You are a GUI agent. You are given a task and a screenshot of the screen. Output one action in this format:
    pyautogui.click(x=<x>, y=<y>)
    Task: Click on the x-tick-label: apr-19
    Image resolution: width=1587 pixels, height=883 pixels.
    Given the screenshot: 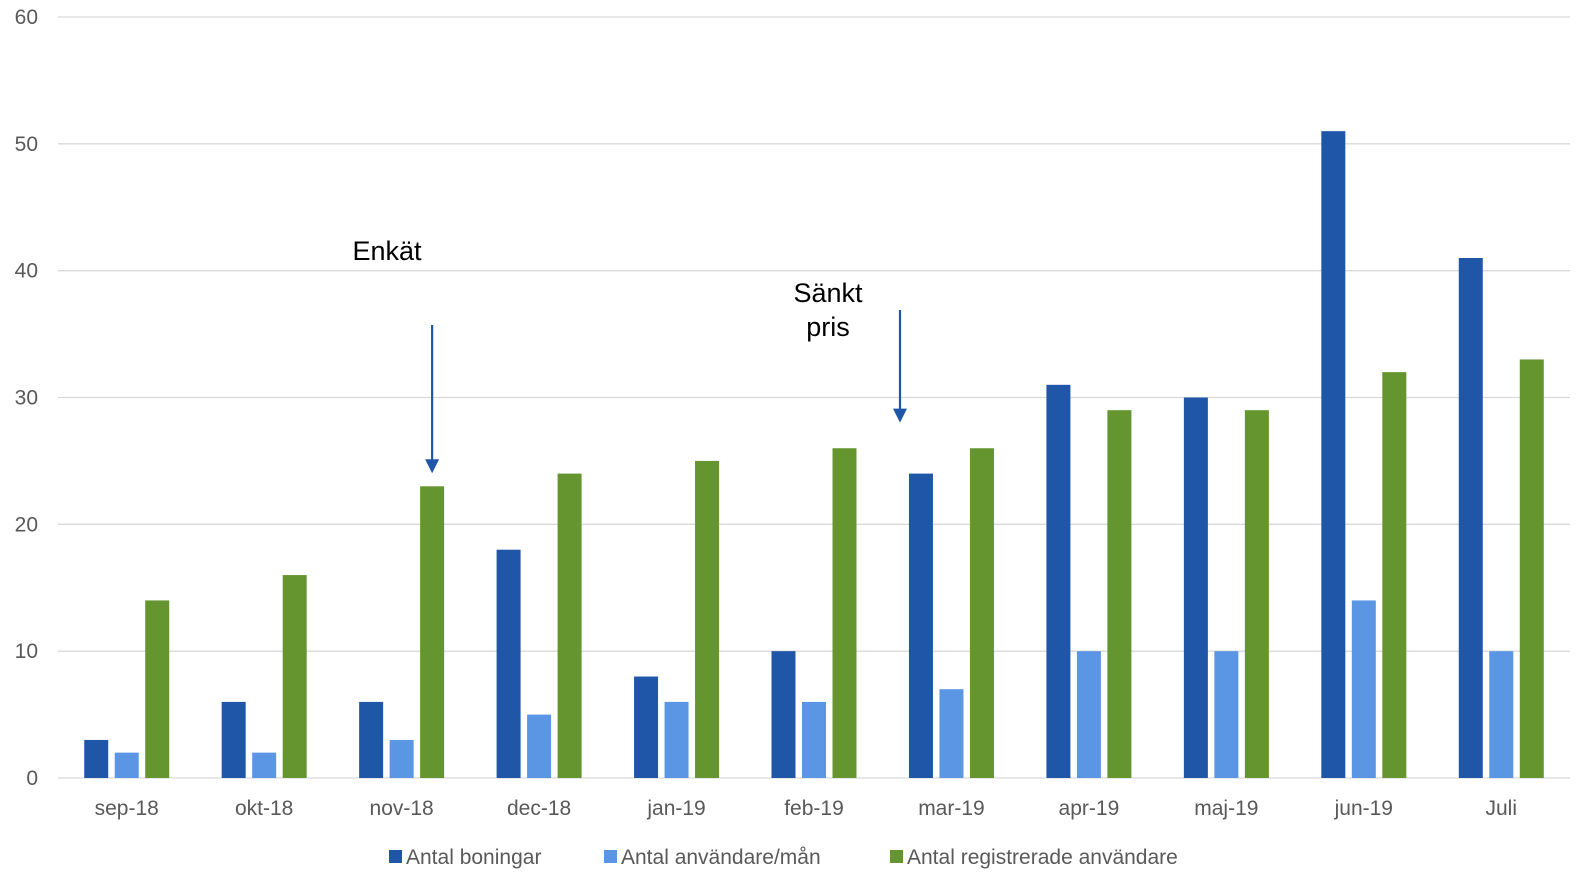 What is the action you would take?
    pyautogui.click(x=1089, y=808)
    